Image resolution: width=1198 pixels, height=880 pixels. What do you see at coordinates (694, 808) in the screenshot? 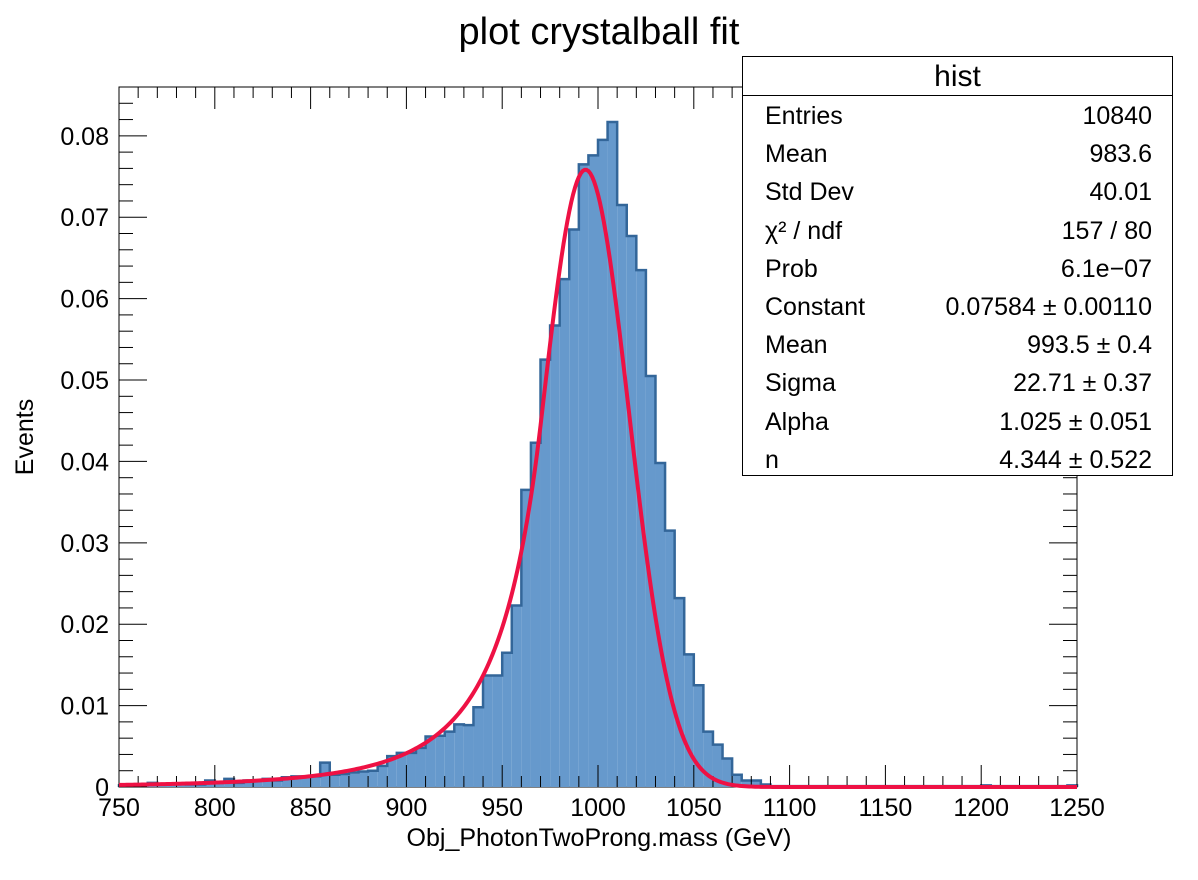
I see `x-tick-label: 1050` at bounding box center [694, 808].